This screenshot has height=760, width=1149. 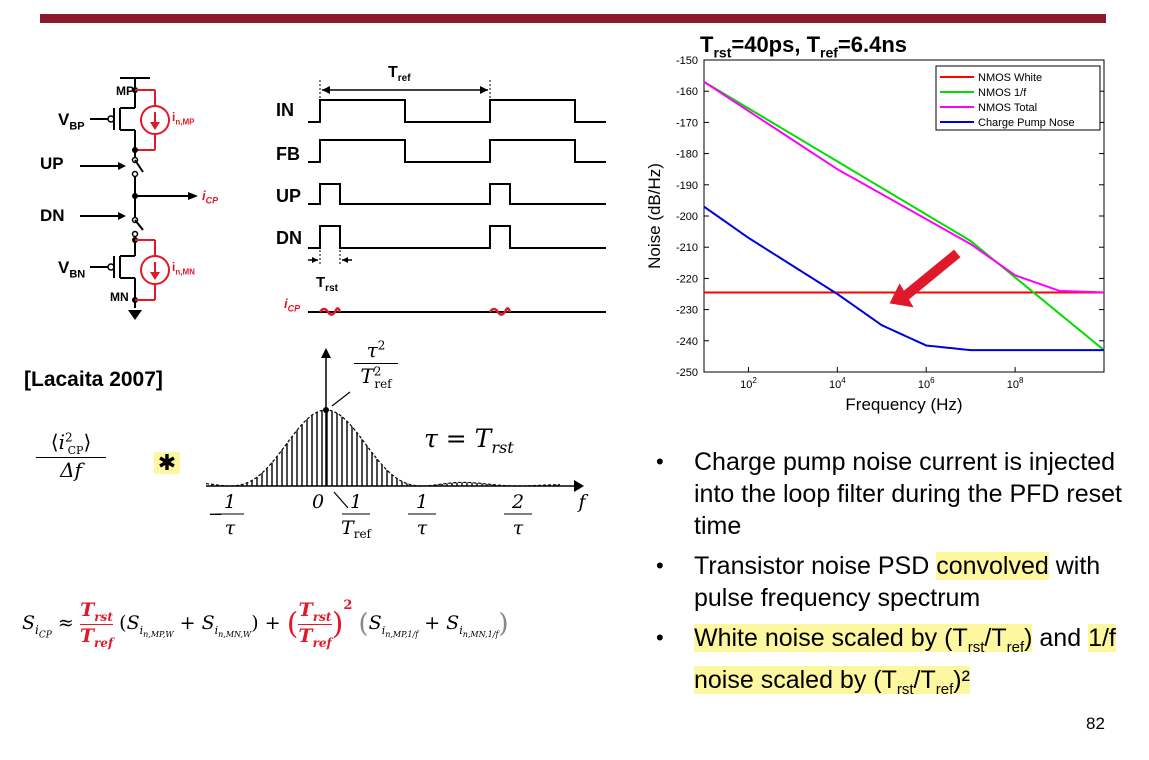 What do you see at coordinates (230, 528) in the screenshot?
I see `tick-neg-1-over-tau: τ` at bounding box center [230, 528].